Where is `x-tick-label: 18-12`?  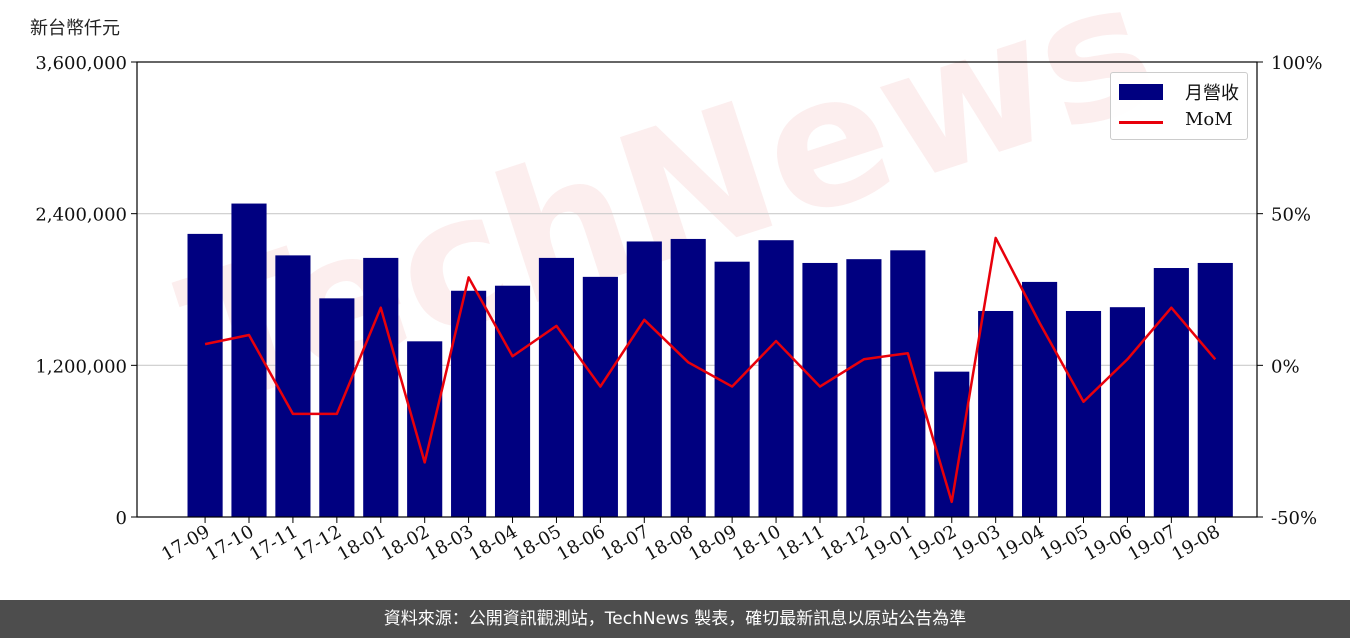
x-tick-label: 18-12 is located at coordinates (844, 543).